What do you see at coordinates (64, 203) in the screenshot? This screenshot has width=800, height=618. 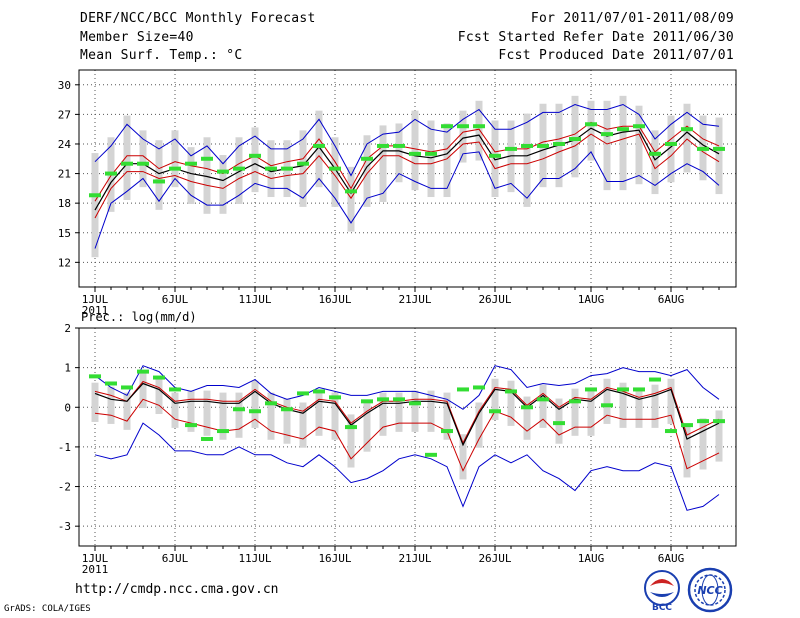 I see `y-tick-label: 18` at bounding box center [64, 203].